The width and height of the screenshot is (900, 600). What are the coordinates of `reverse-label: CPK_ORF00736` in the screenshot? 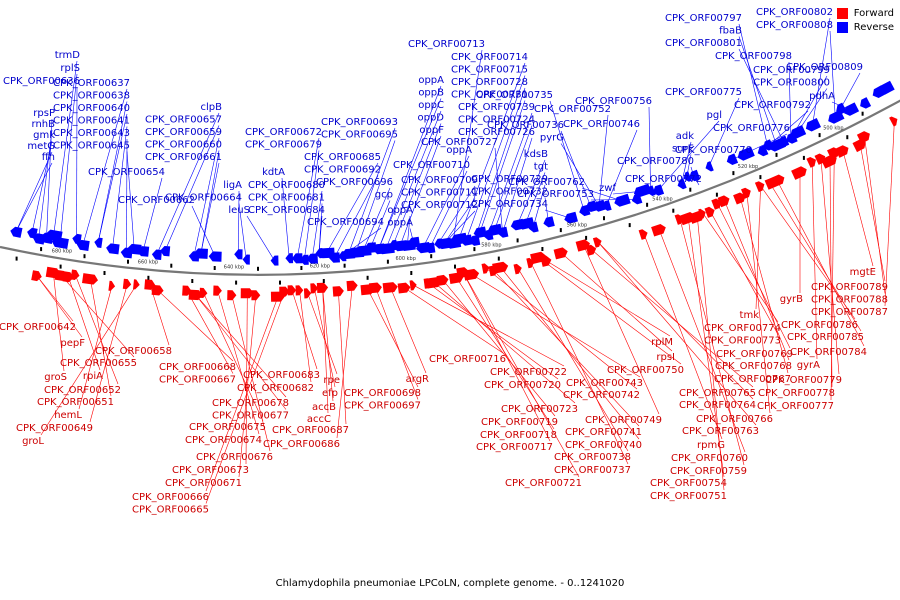 It's located at (525, 125).